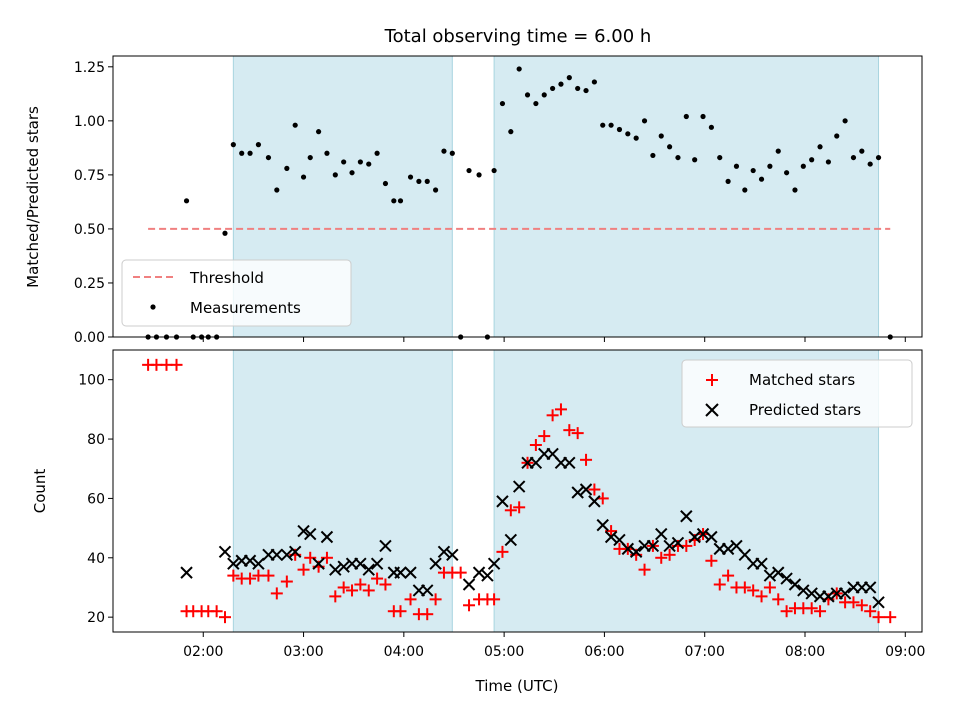  Describe the element at coordinates (89, 122) in the screenshot. I see `y-tick-label: 1.00` at that location.